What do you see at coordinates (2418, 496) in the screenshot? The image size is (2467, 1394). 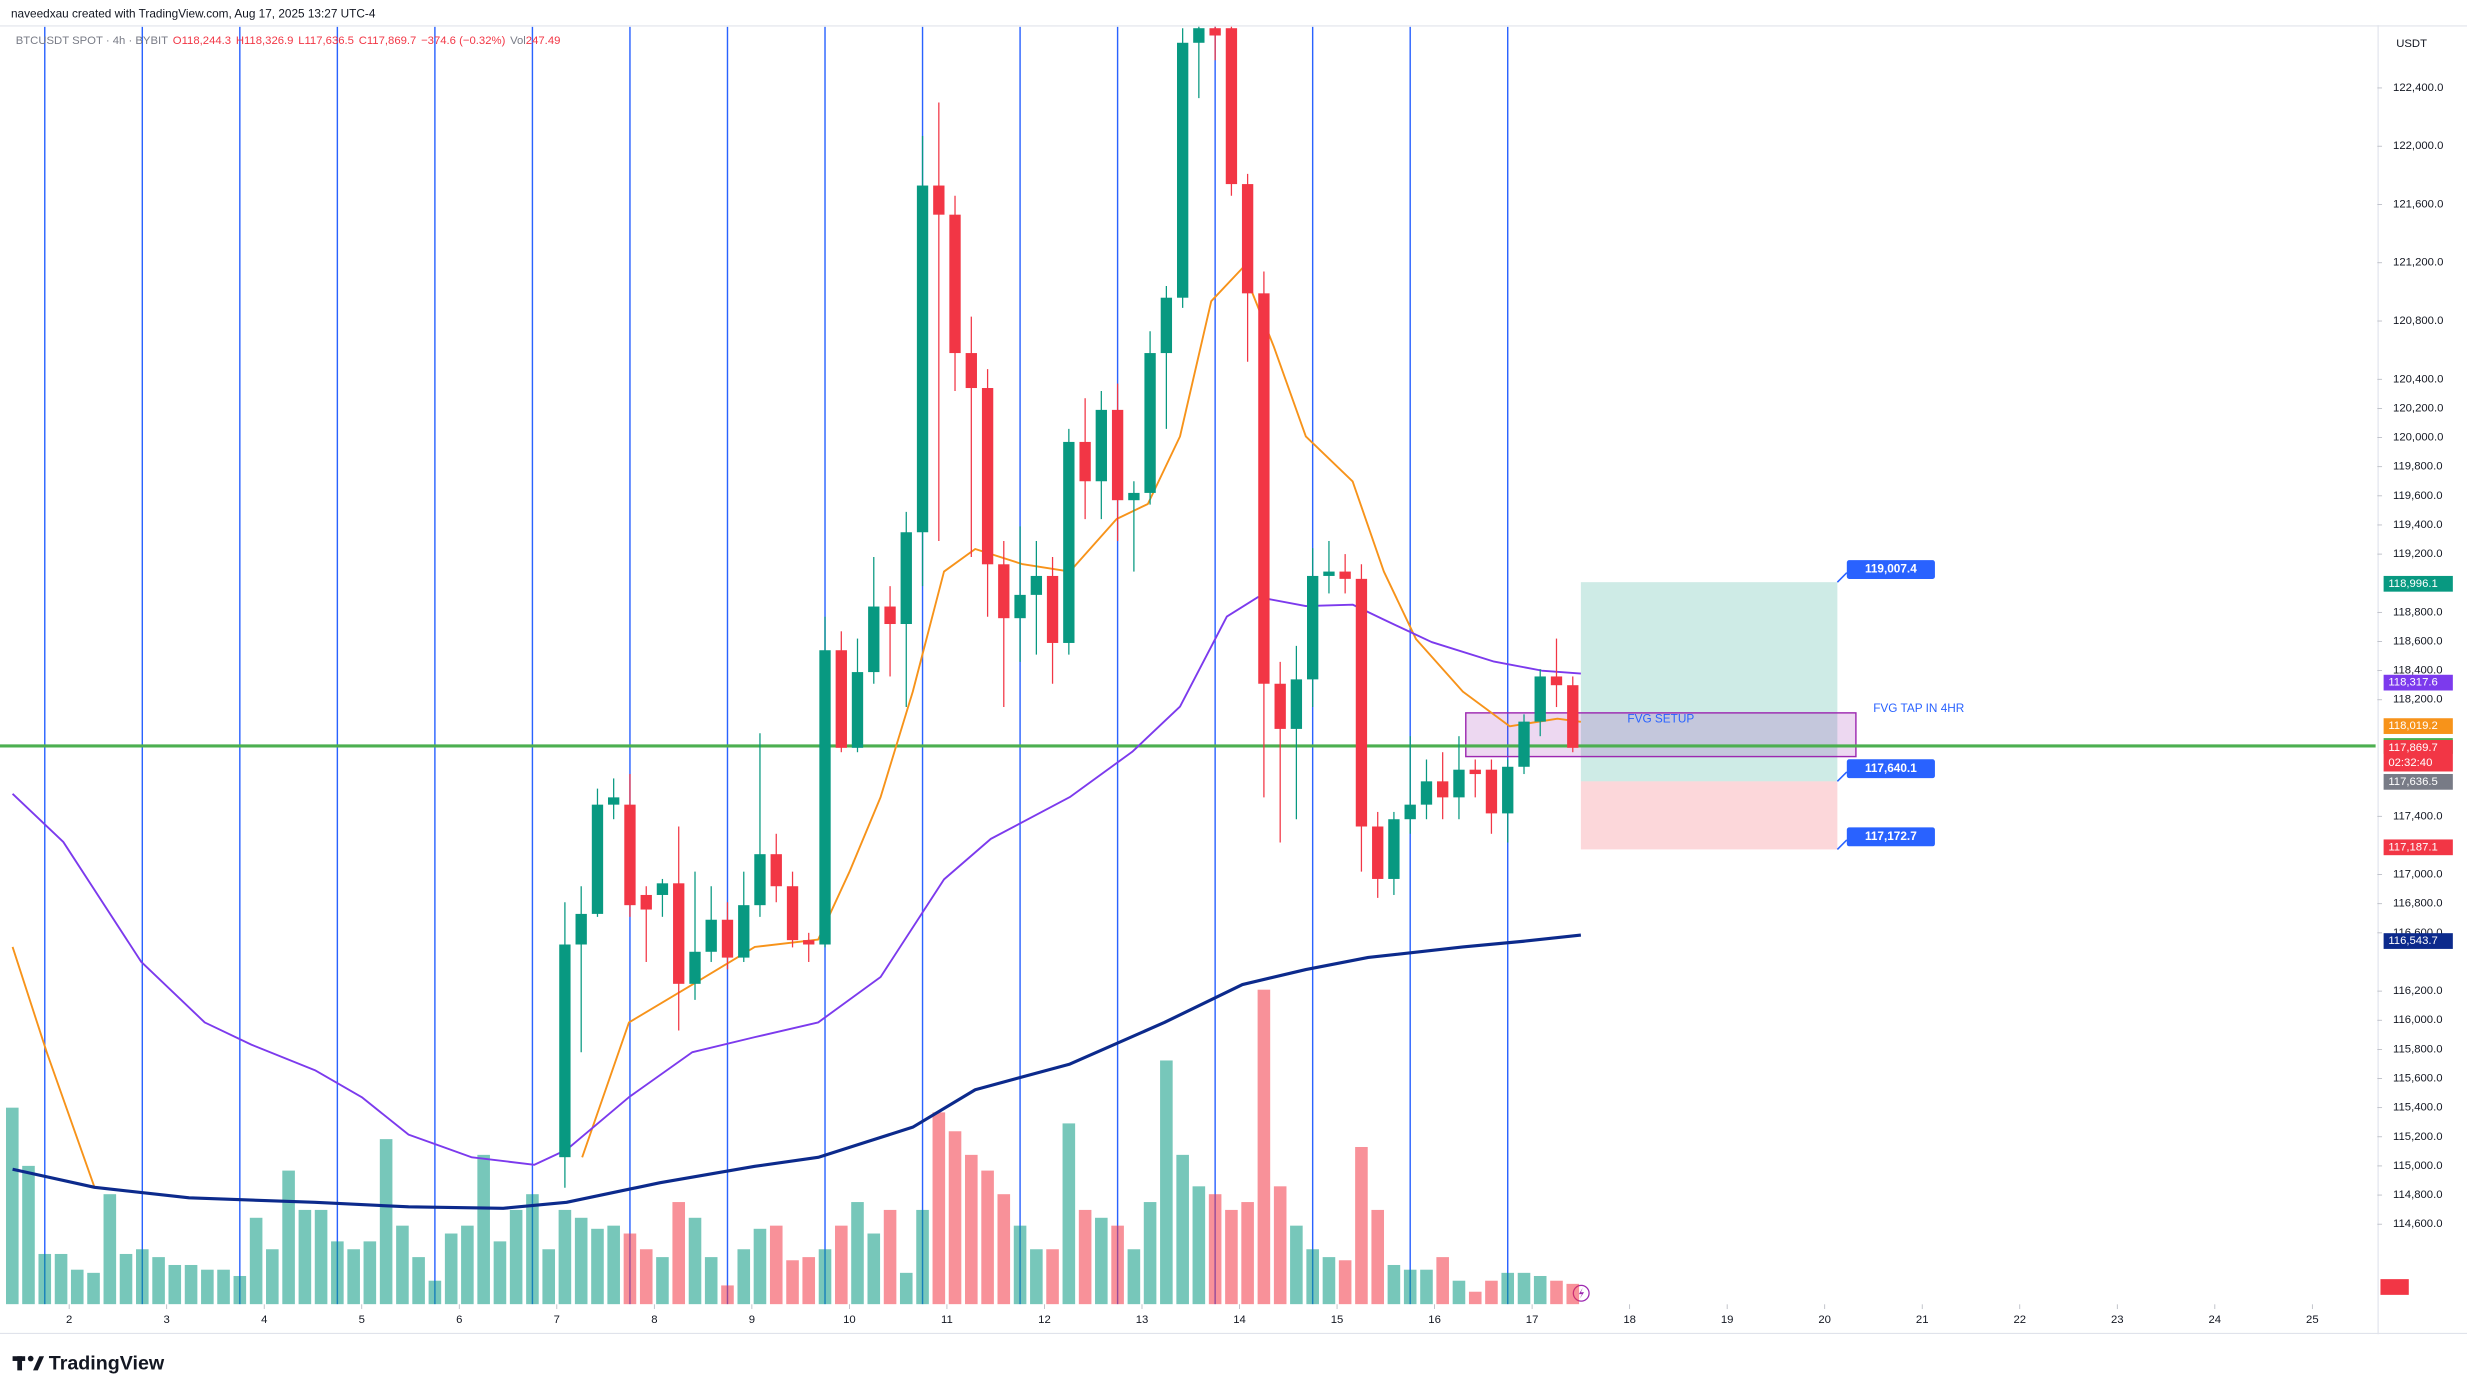 I see `y-tick-label: 119,600.0` at bounding box center [2418, 496].